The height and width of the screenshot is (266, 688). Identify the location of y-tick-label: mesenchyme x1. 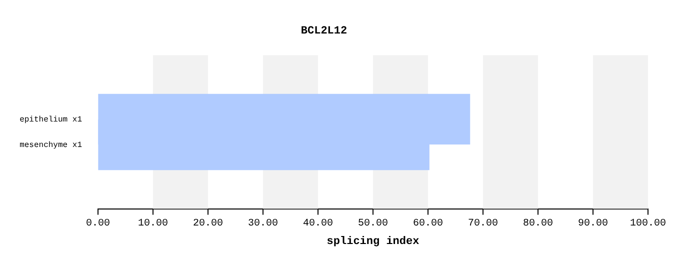
(51, 145).